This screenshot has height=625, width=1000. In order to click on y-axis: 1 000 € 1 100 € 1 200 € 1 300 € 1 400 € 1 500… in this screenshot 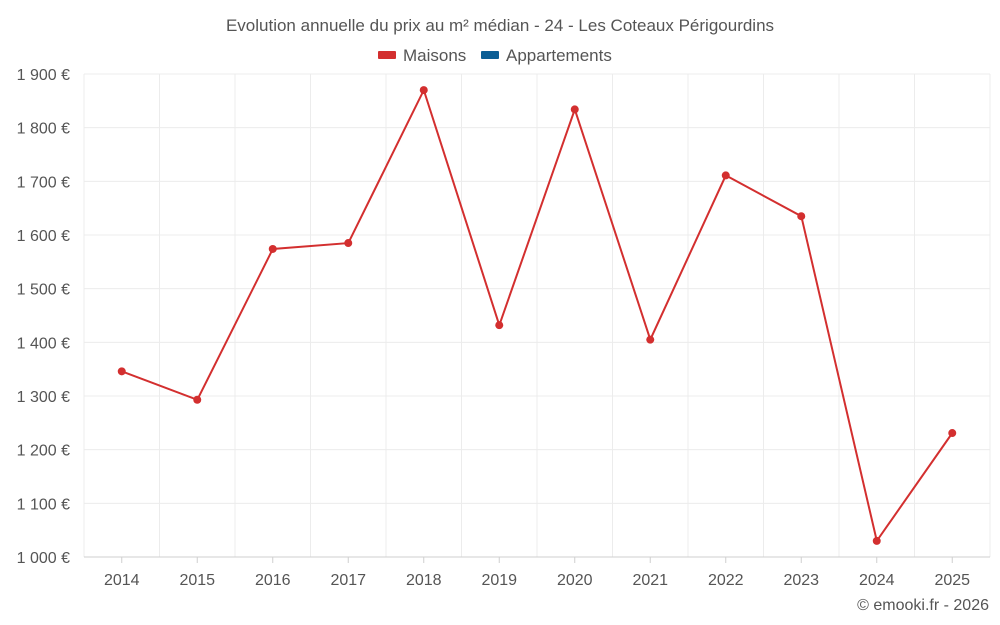, I will do `click(43, 317)`.